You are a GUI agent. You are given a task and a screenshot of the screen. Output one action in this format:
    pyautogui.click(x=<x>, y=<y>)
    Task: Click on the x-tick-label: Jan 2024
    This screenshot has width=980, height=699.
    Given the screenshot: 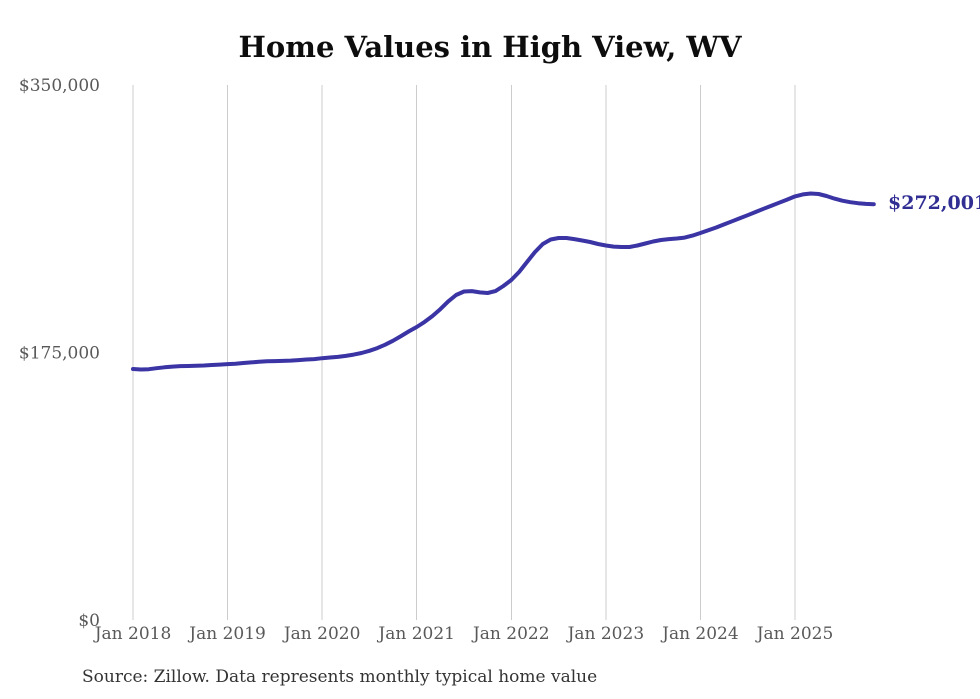 What is the action you would take?
    pyautogui.click(x=699, y=634)
    